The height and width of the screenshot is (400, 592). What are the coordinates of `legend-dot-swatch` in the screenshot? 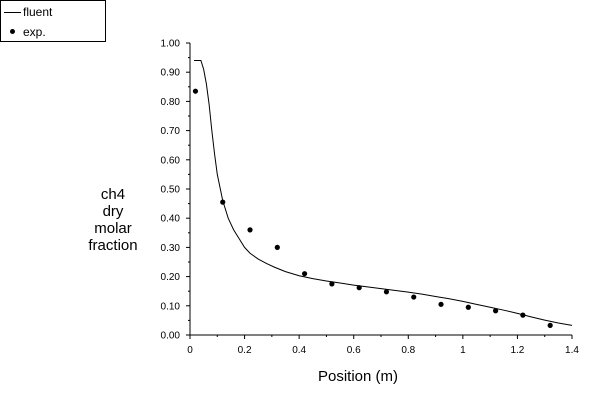 It's located at (12, 31).